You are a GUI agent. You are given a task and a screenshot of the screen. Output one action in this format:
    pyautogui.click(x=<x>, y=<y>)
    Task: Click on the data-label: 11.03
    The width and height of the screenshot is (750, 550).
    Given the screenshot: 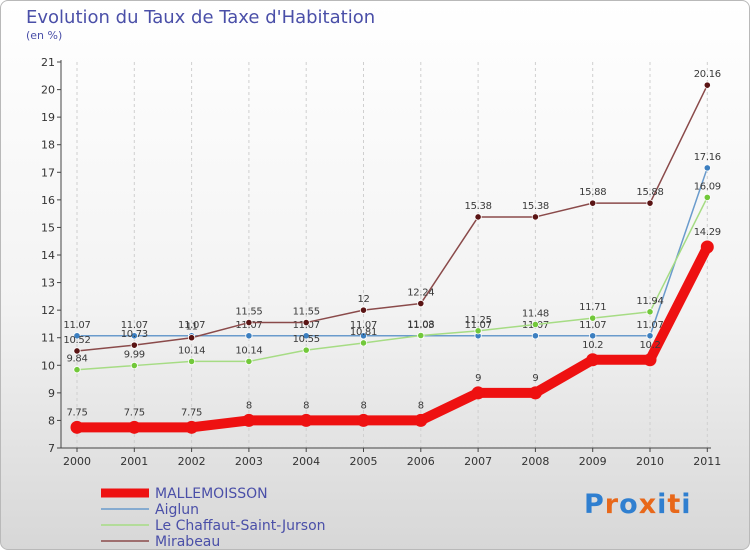 What is the action you would take?
    pyautogui.click(x=420, y=325)
    